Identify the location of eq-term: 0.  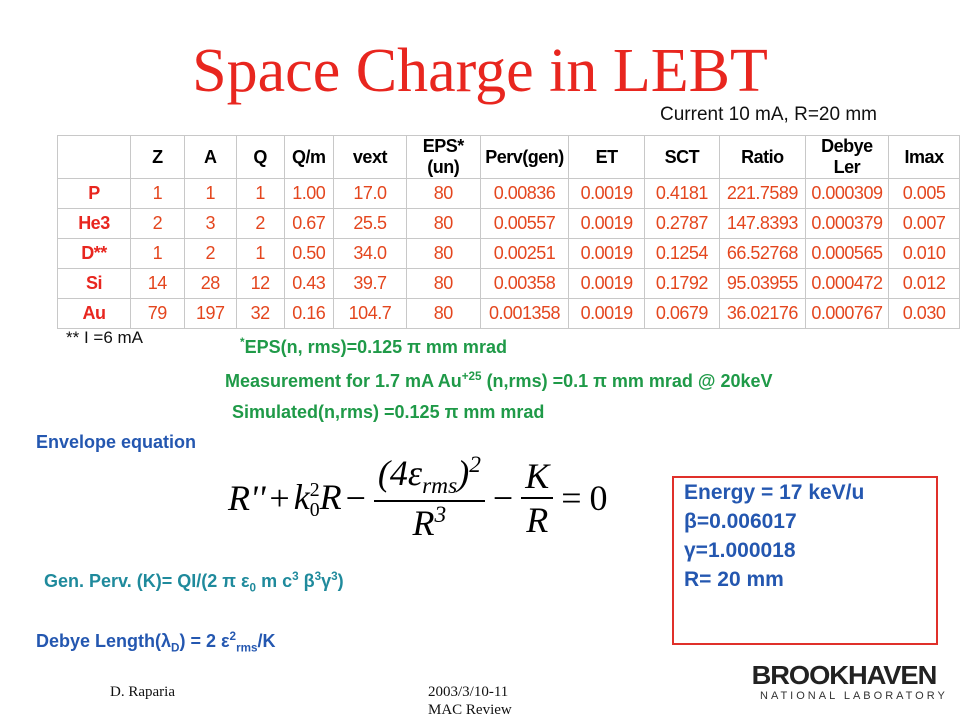
(598, 498).